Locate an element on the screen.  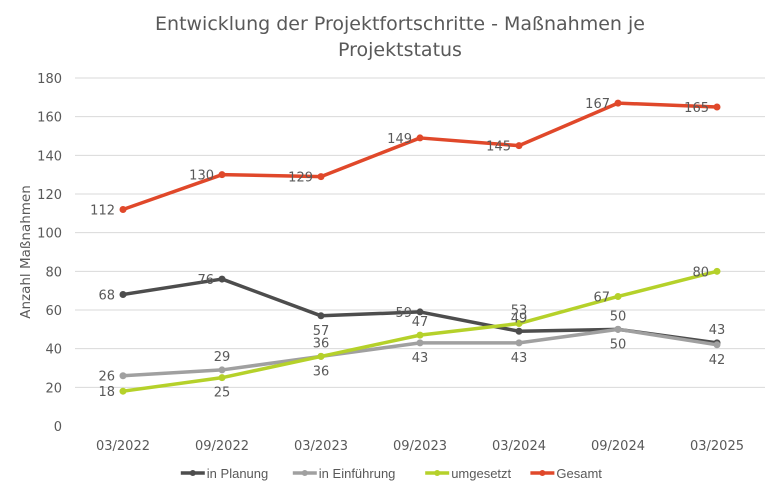
data-label-umgesetzt: 36 is located at coordinates (321, 371).